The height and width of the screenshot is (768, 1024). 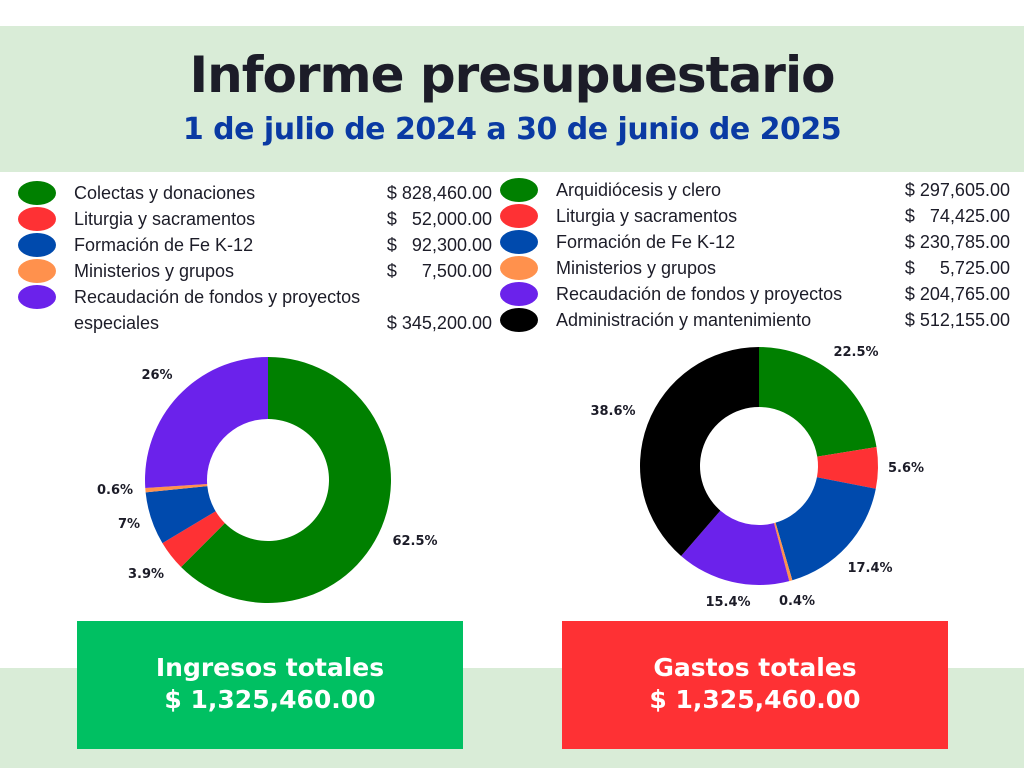 I want to click on legend-item: Formación de Fe K-12 $ 92,300.00, so click(x=255, y=245).